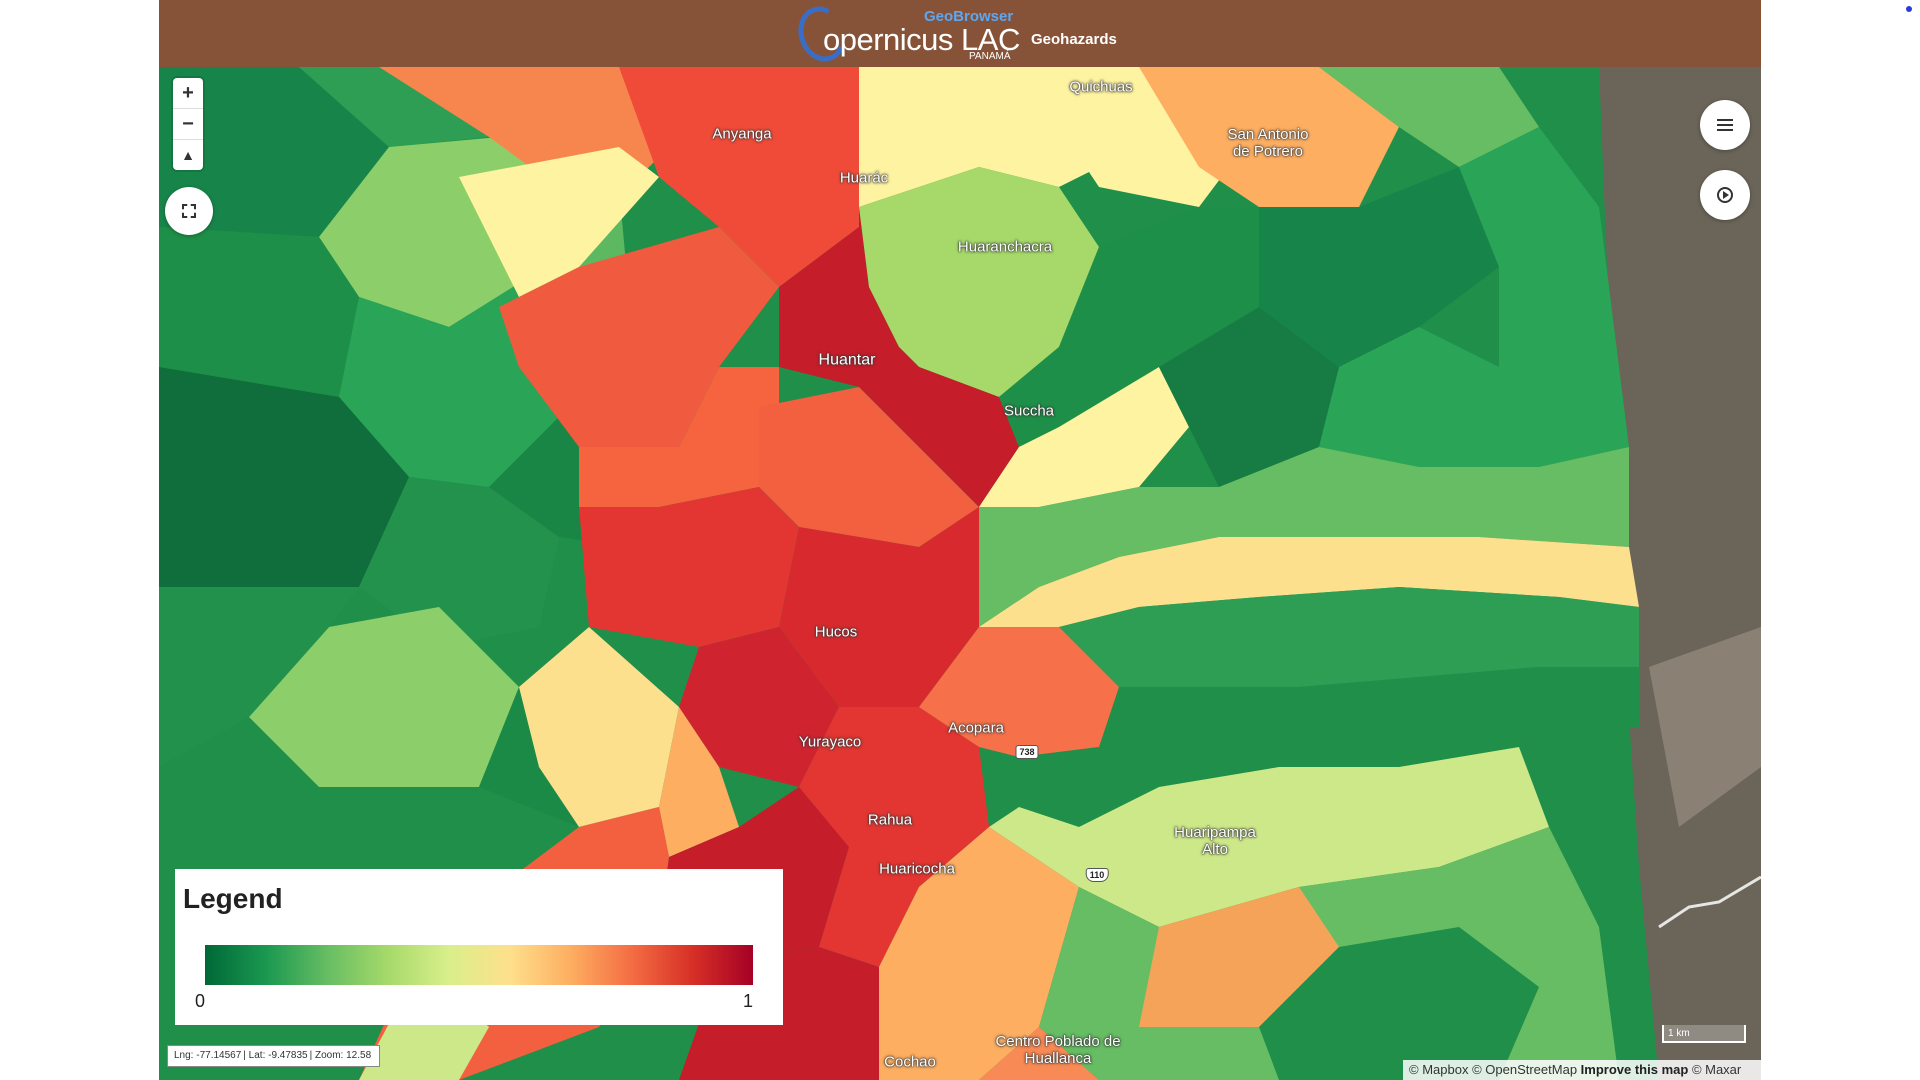  Describe the element at coordinates (748, 1001) in the screenshot. I see `legend-max-label: 1` at that location.